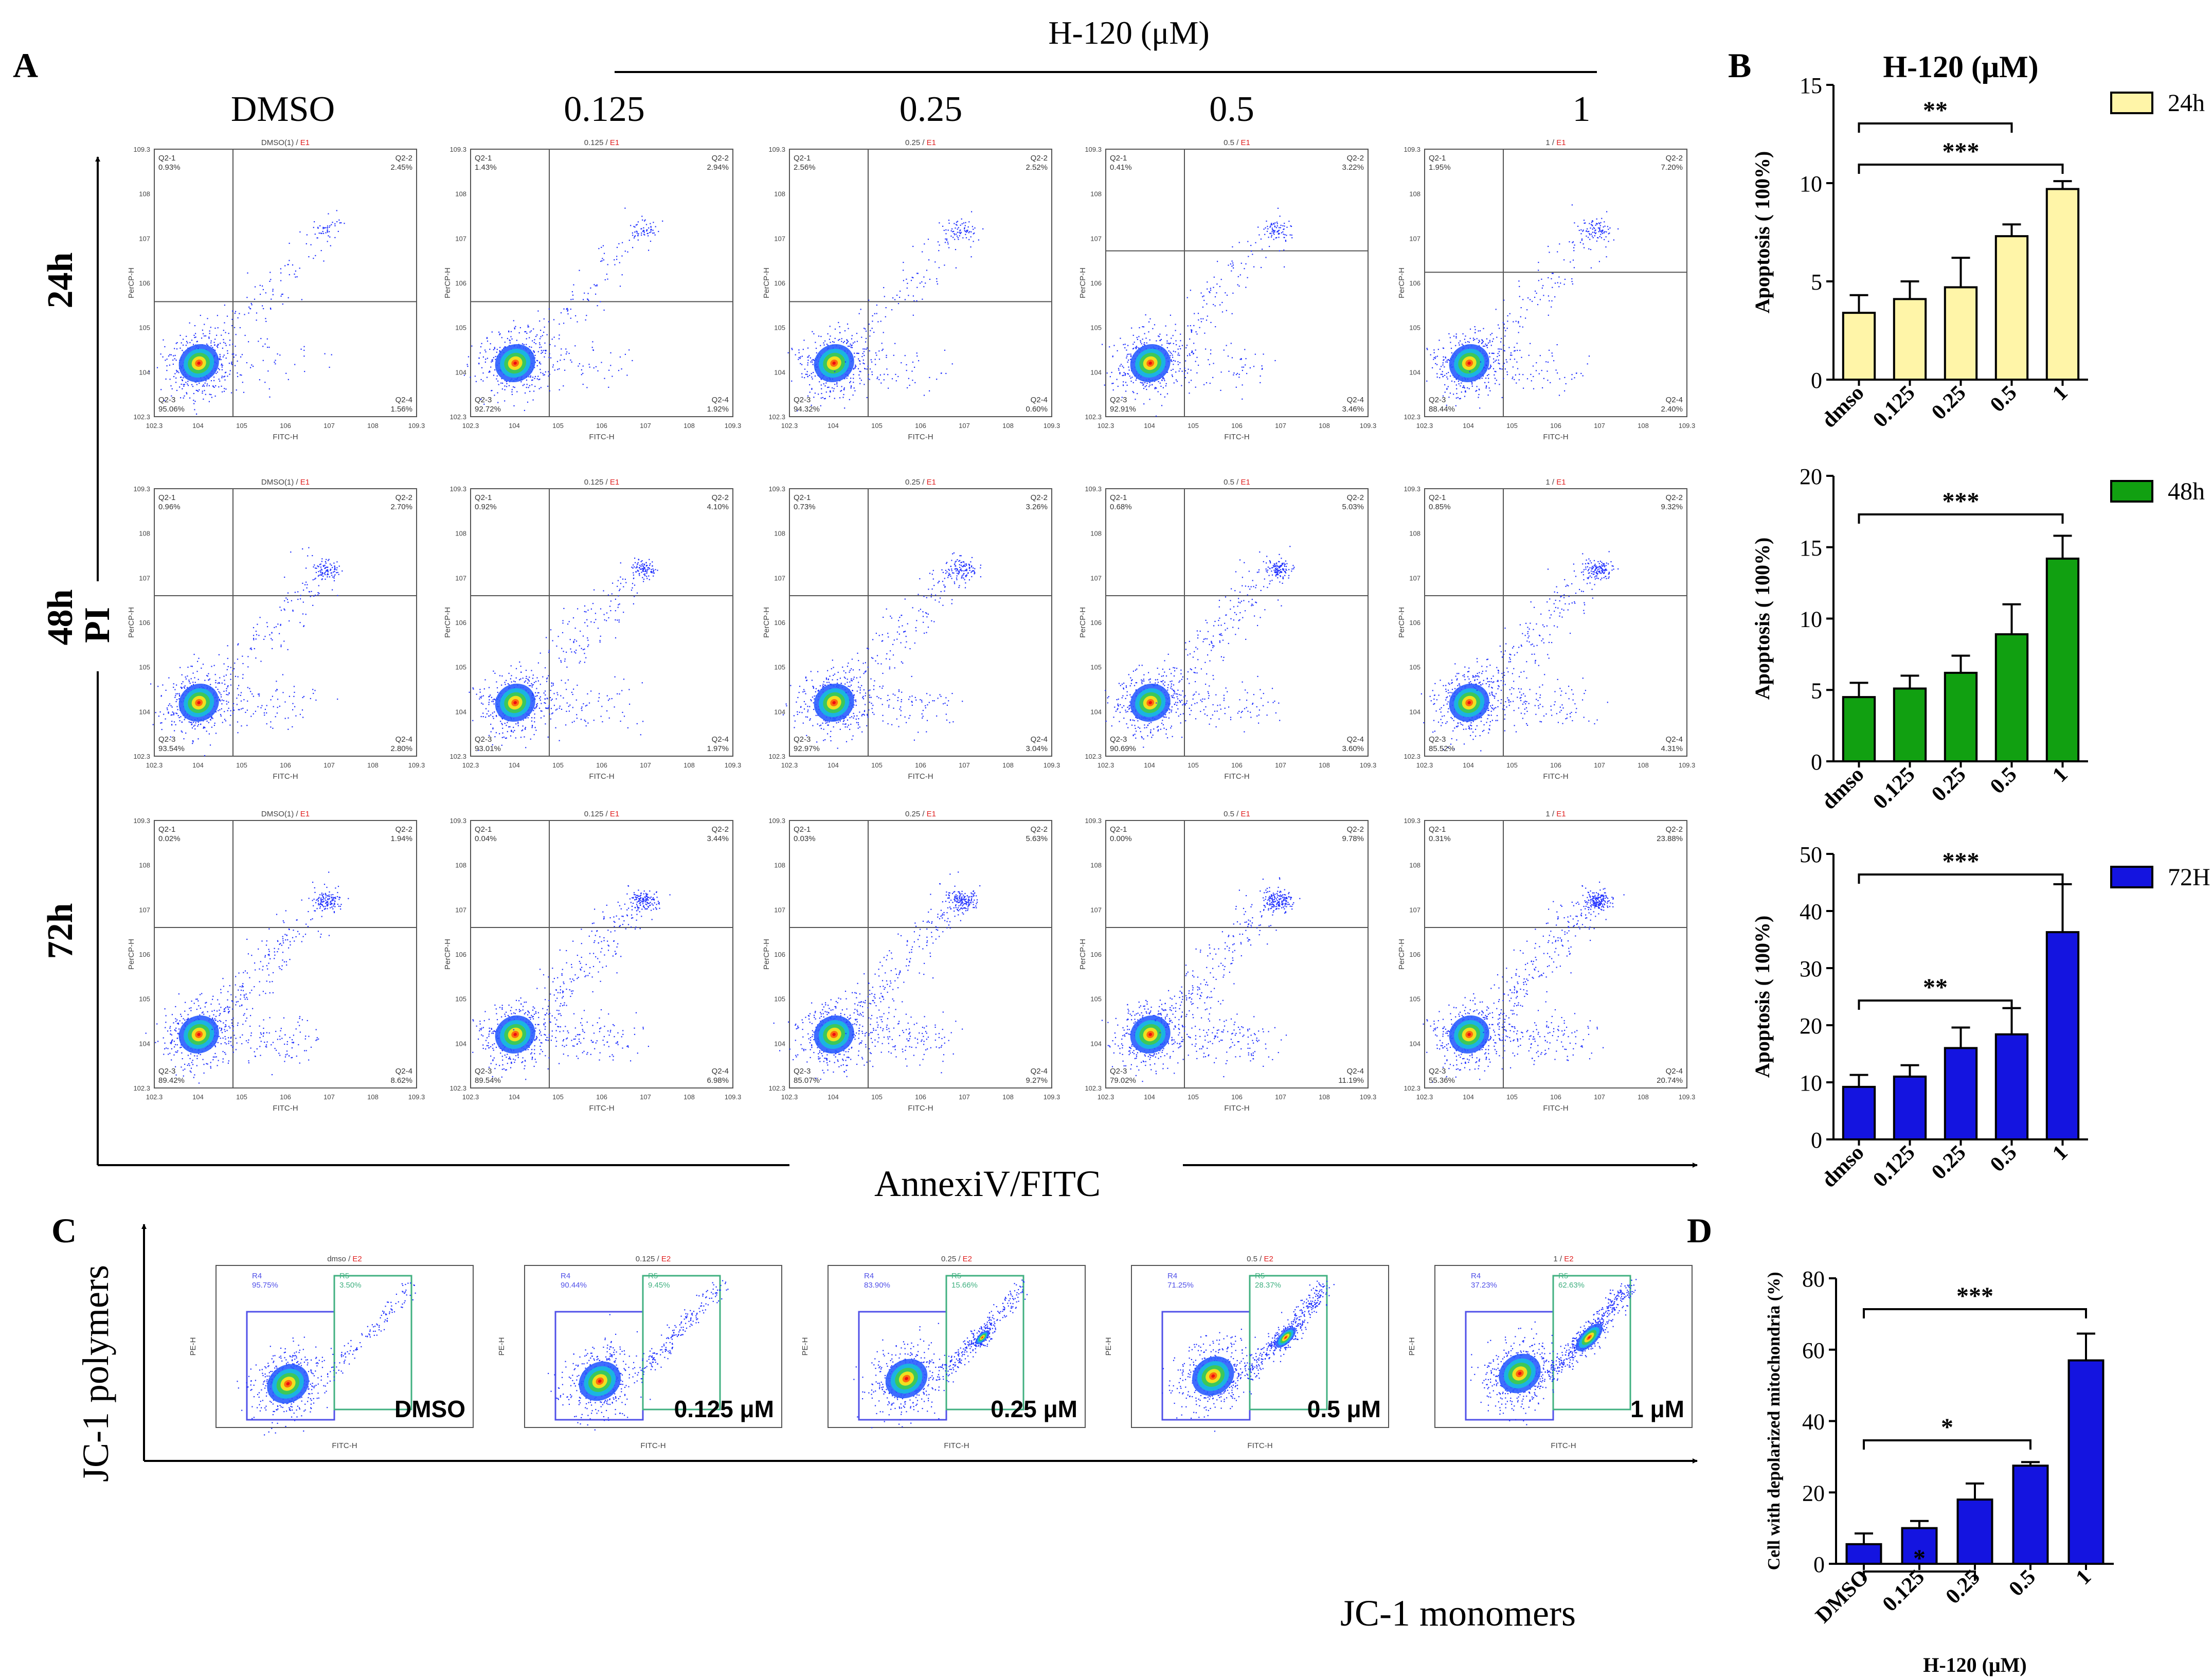 Image resolution: width=2212 pixels, height=1678 pixels. What do you see at coordinates (1260, 1259) in the screenshot?
I see `jc1-plot-title: 0.5 / E2` at bounding box center [1260, 1259].